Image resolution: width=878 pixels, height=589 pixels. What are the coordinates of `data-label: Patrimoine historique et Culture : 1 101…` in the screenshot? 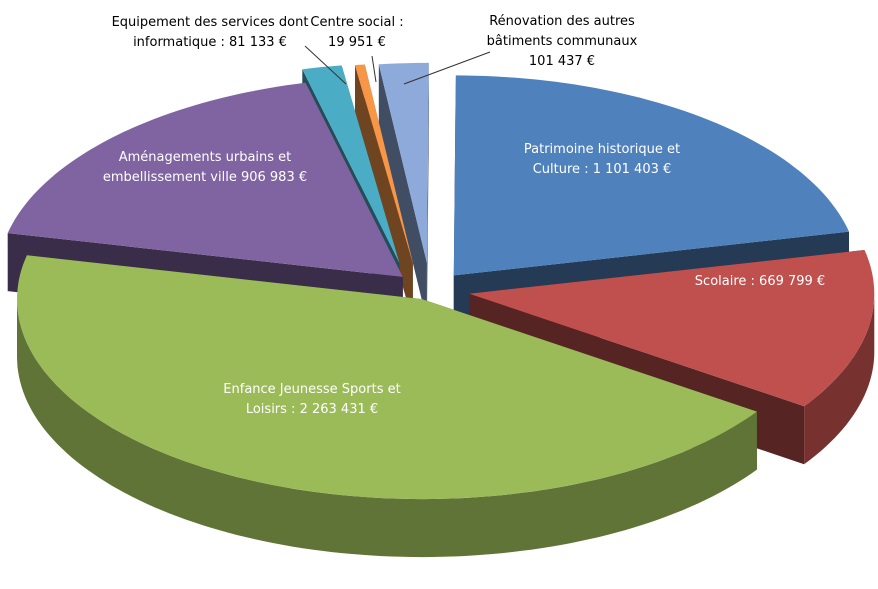 It's located at (602, 159).